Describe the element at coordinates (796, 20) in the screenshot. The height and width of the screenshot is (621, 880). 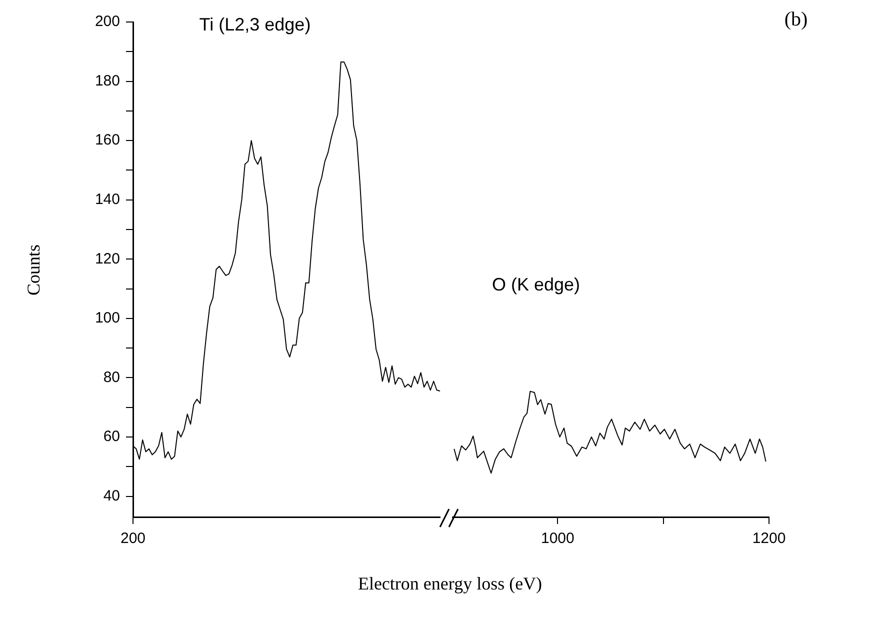
I see `text: (b)` at that location.